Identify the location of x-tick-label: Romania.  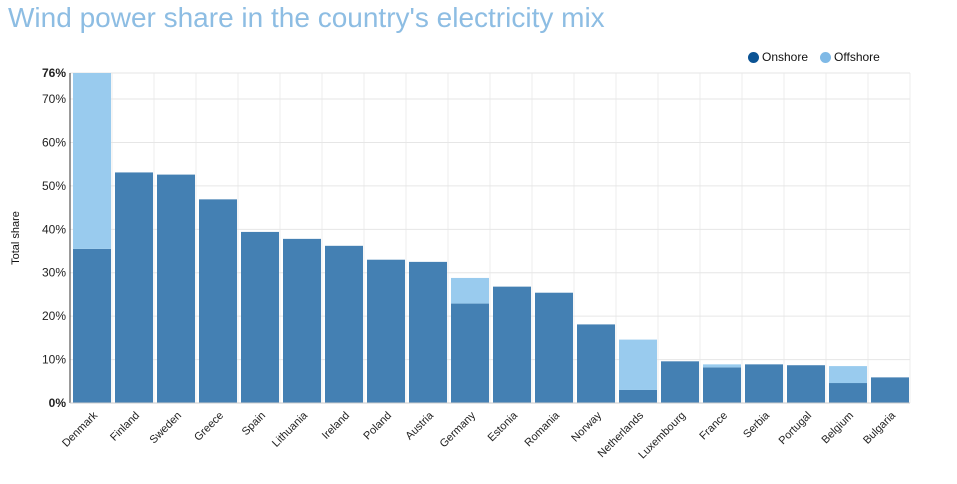
(543, 429).